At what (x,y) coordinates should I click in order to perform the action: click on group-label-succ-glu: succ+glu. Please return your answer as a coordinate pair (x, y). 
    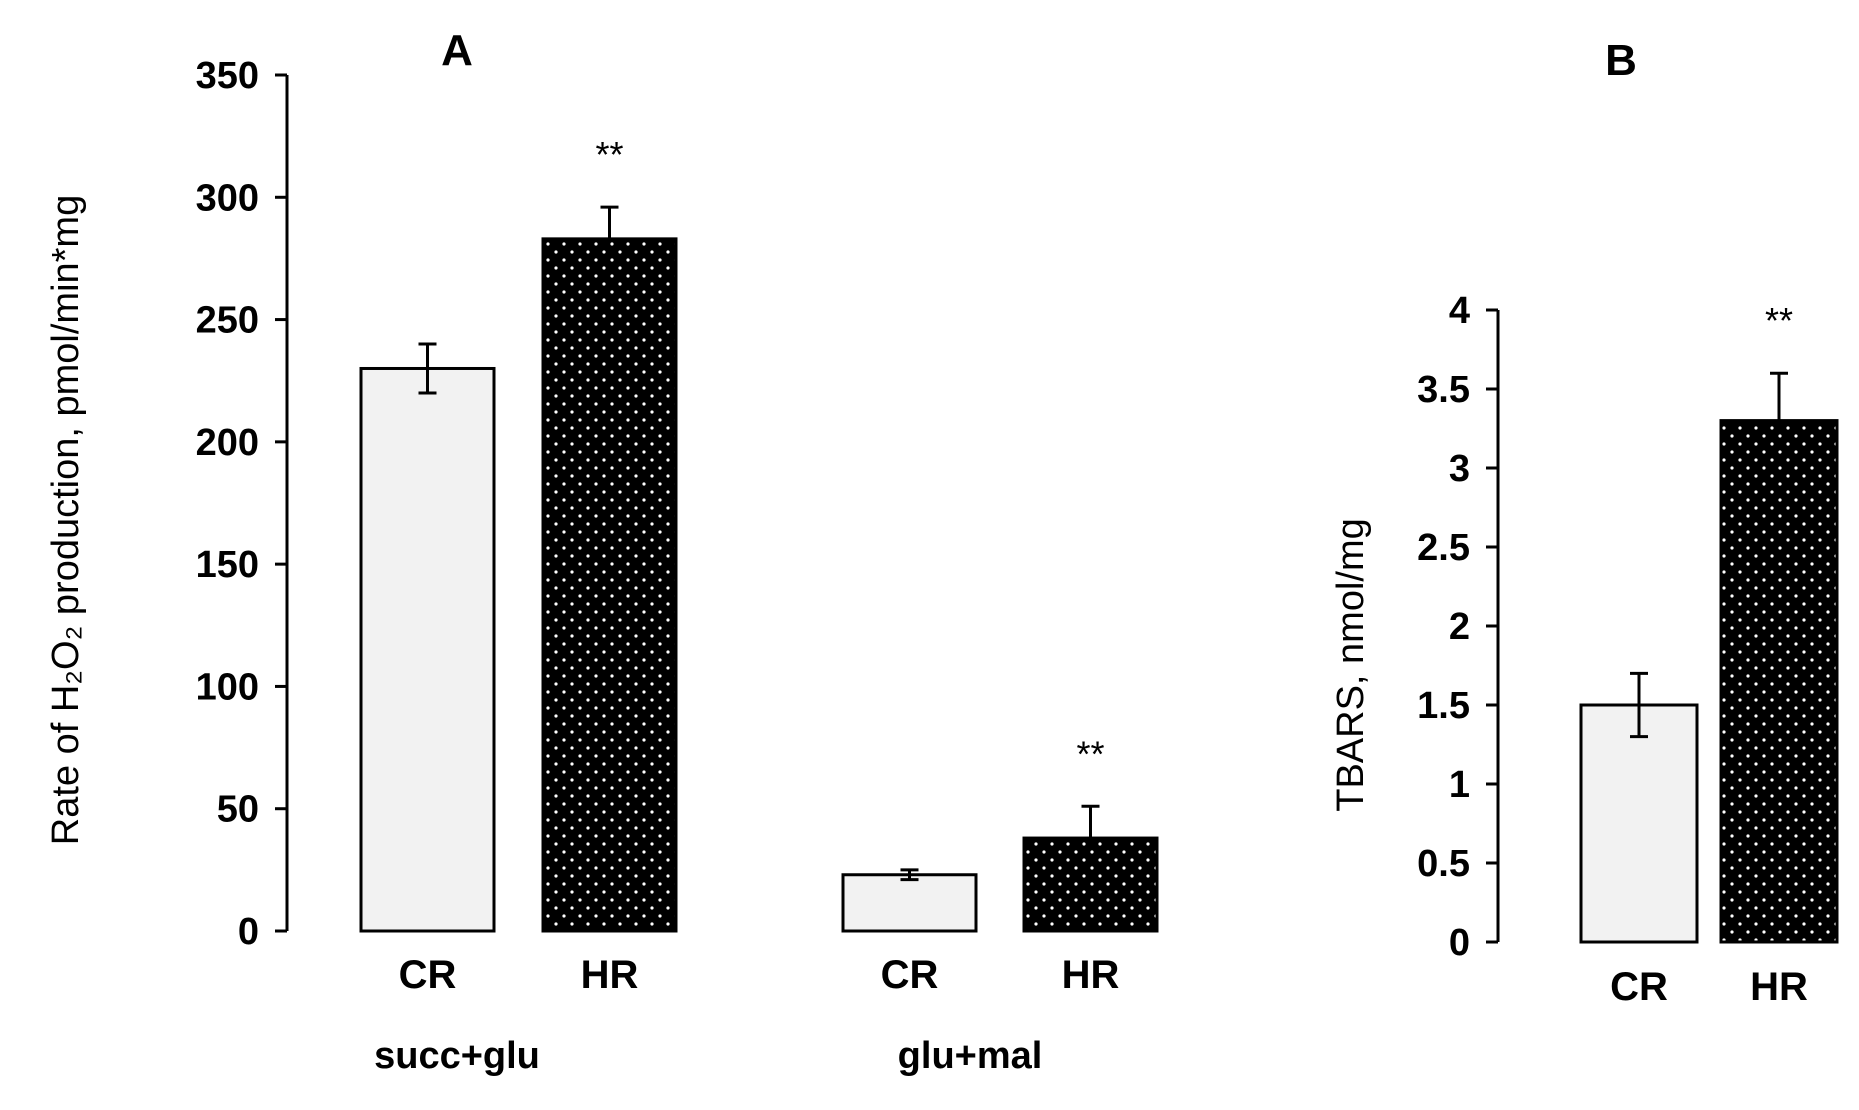
    Looking at the image, I should click on (457, 1056).